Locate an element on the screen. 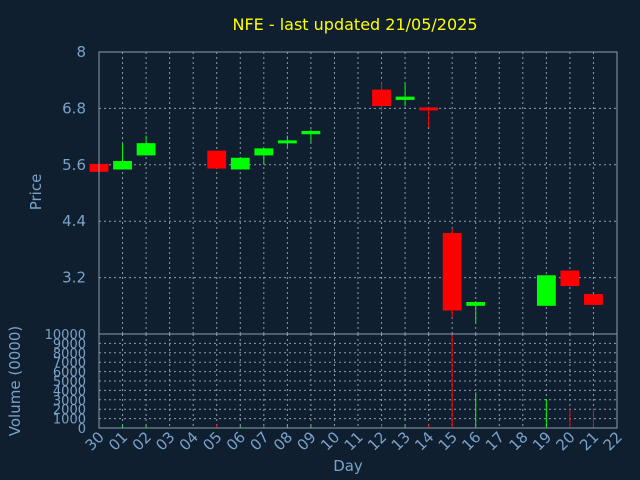  day-tick-label: 22 is located at coordinates (613, 441).